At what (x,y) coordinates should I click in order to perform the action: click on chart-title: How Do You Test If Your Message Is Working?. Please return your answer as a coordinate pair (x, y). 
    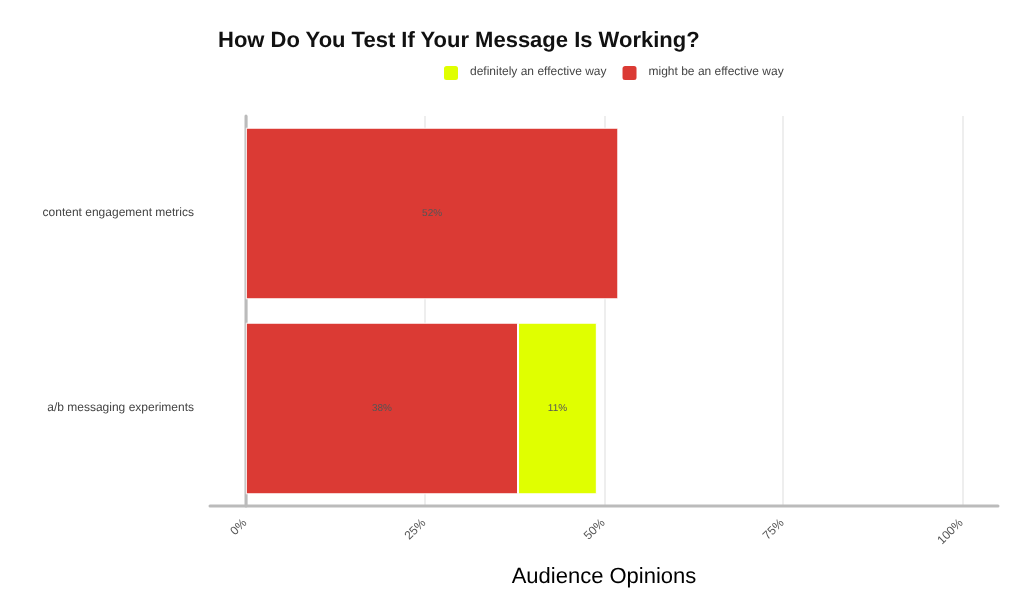
    Looking at the image, I should click on (459, 41).